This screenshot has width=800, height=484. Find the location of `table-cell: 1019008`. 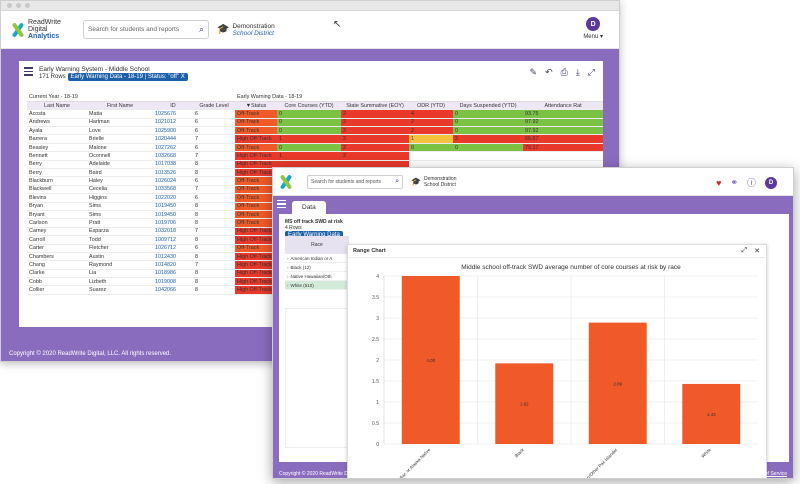

table-cell: 1019008 is located at coordinates (173, 282).